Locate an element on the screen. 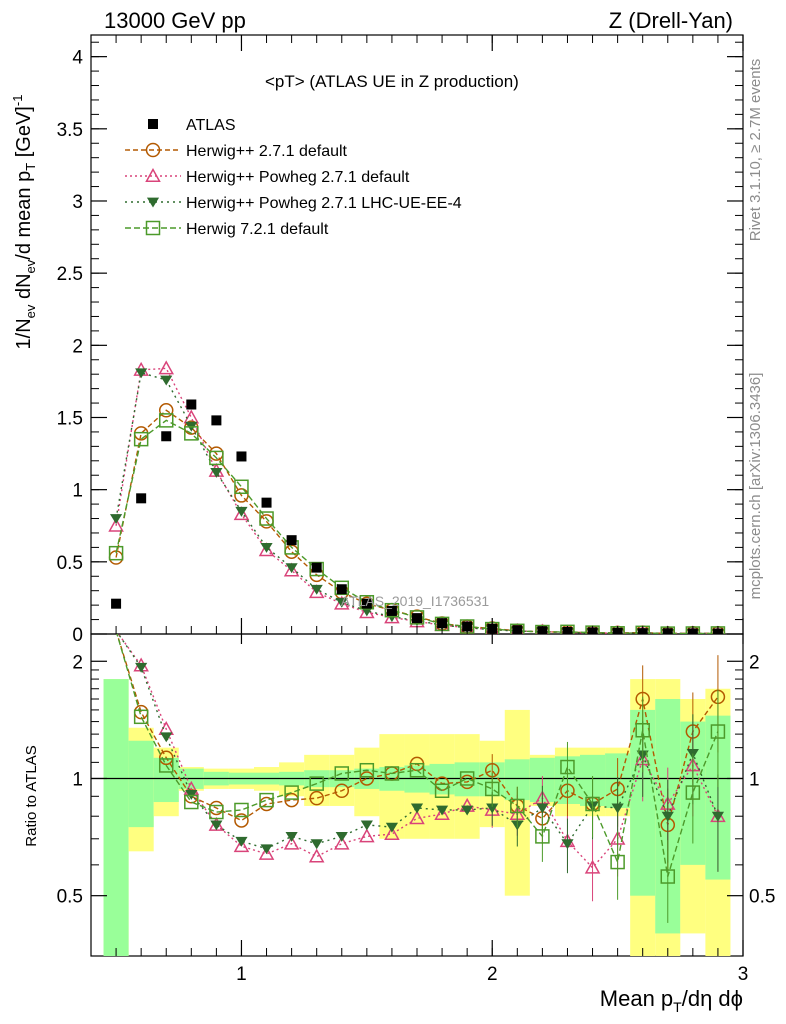 This screenshot has height=1024, width=786. y-tick-label: 1.5 is located at coordinates (70, 418).